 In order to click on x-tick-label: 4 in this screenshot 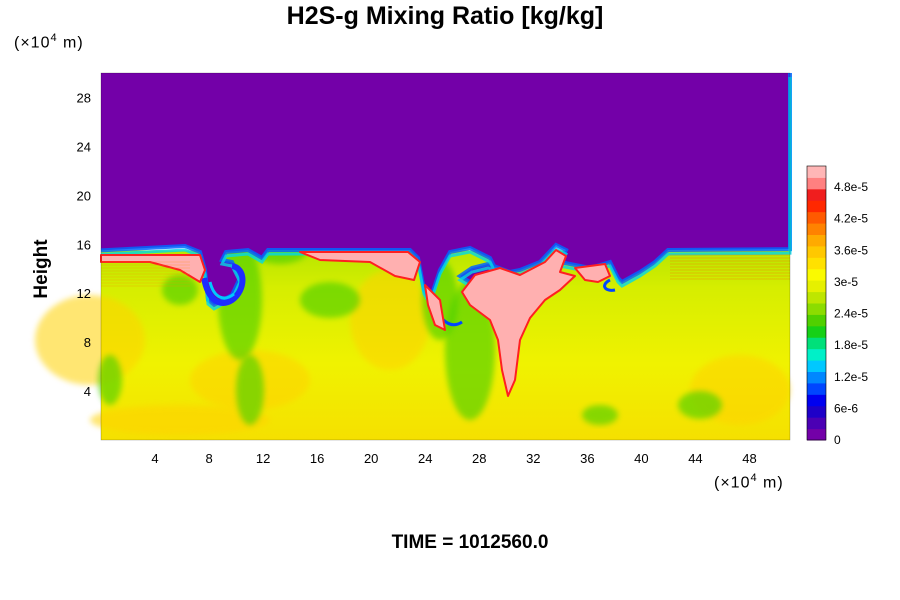, I will do `click(154, 458)`.